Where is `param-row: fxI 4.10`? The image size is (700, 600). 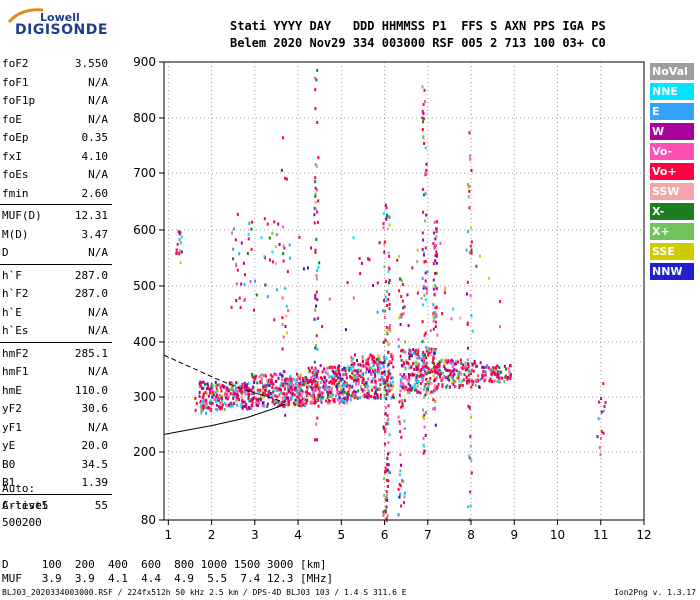
param-row: fxI 4.10 is located at coordinates (56, 157).